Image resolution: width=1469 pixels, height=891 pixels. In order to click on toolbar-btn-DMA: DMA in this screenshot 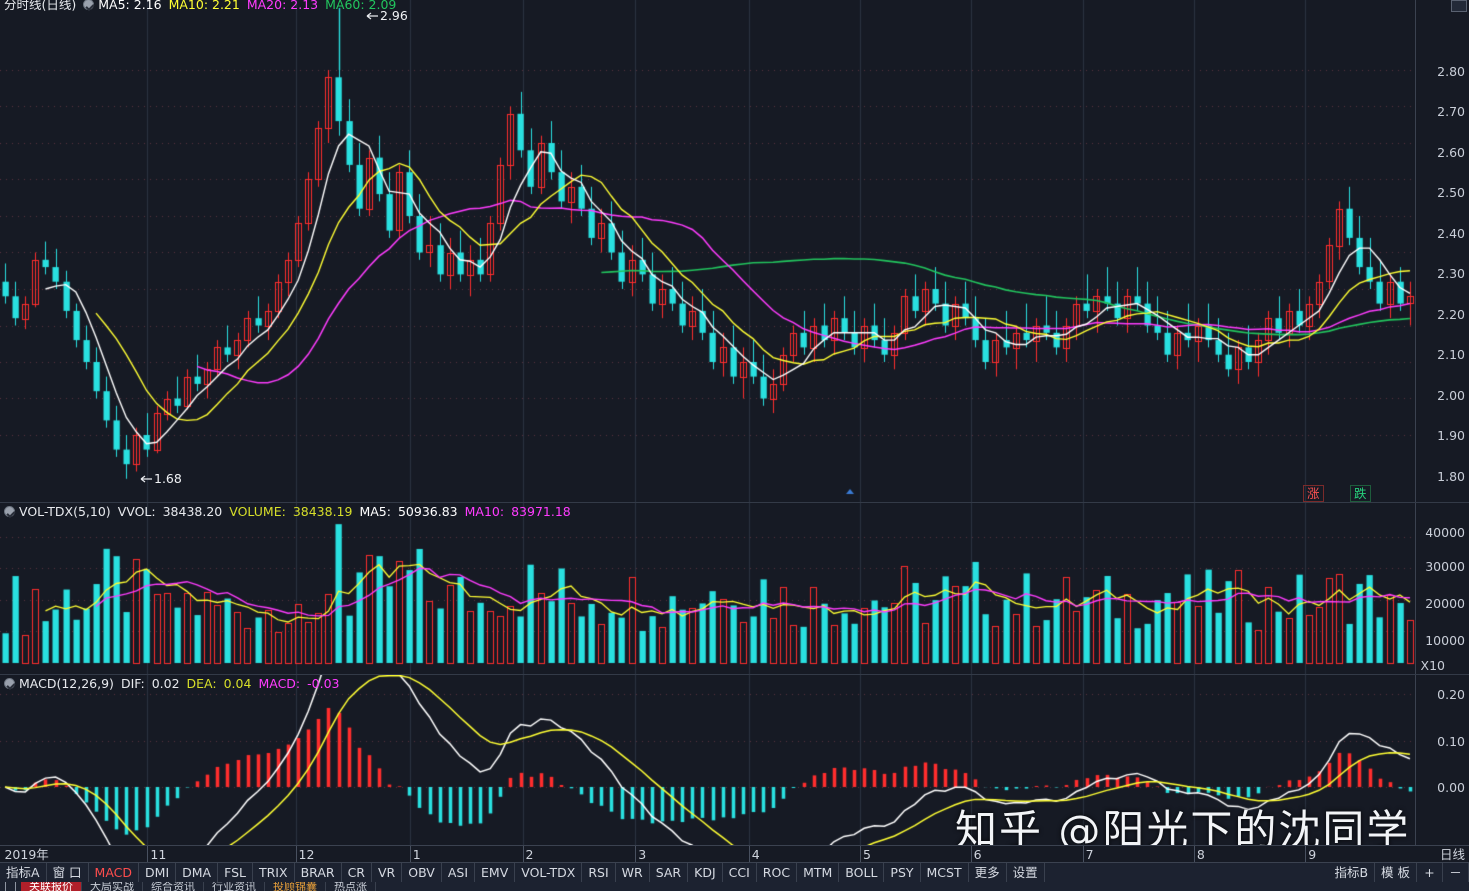, I will do `click(197, 872)`.